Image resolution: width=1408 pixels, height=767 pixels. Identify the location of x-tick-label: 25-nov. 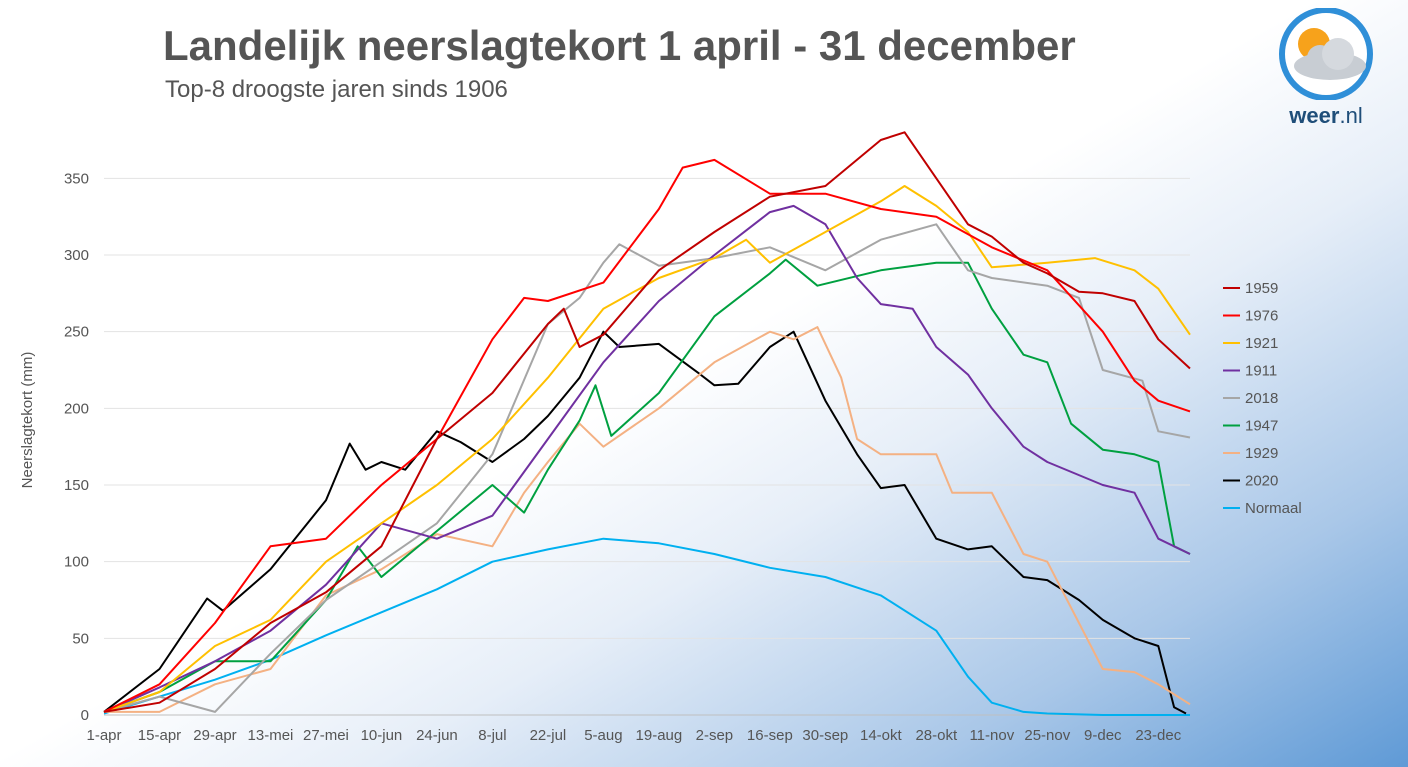
(1047, 735).